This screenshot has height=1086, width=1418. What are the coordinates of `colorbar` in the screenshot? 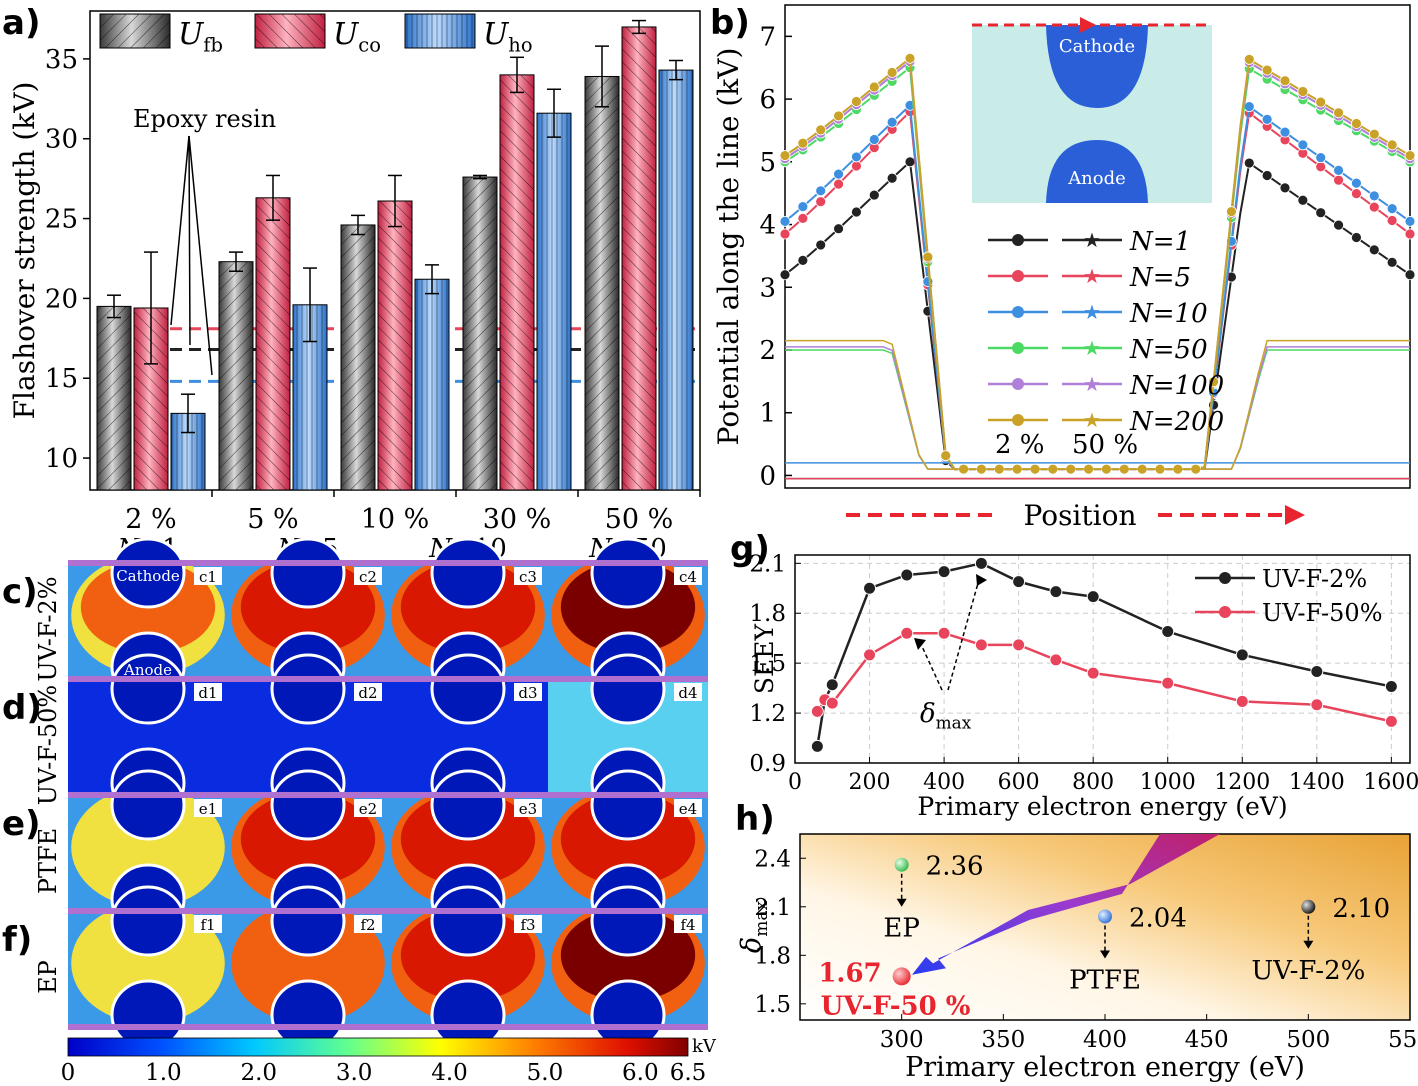 It's located at (378, 1047).